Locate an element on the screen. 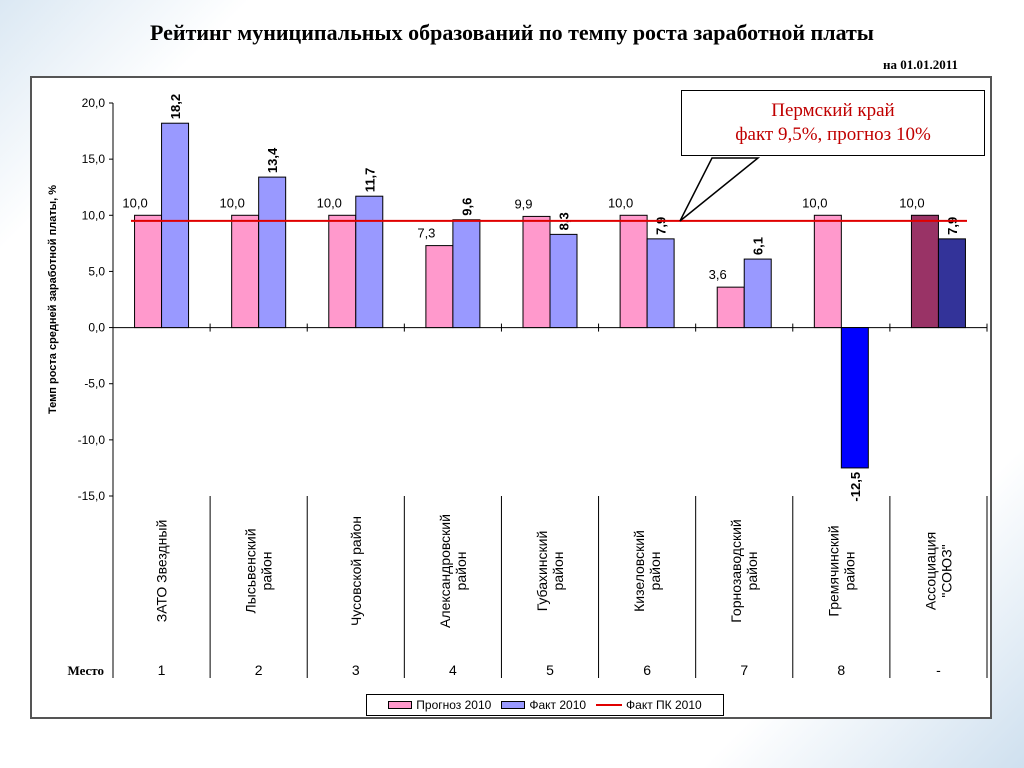 The height and width of the screenshot is (768, 1024). category-label-6: Кизеловский is located at coordinates (639, 571).